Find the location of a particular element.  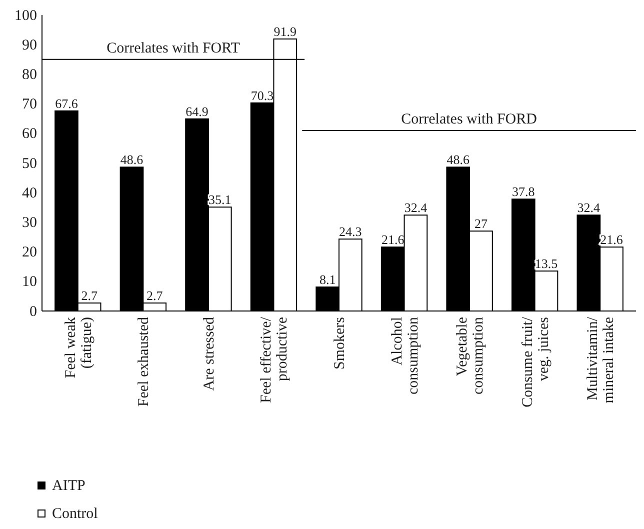

data-label: 37.8 is located at coordinates (523, 192).